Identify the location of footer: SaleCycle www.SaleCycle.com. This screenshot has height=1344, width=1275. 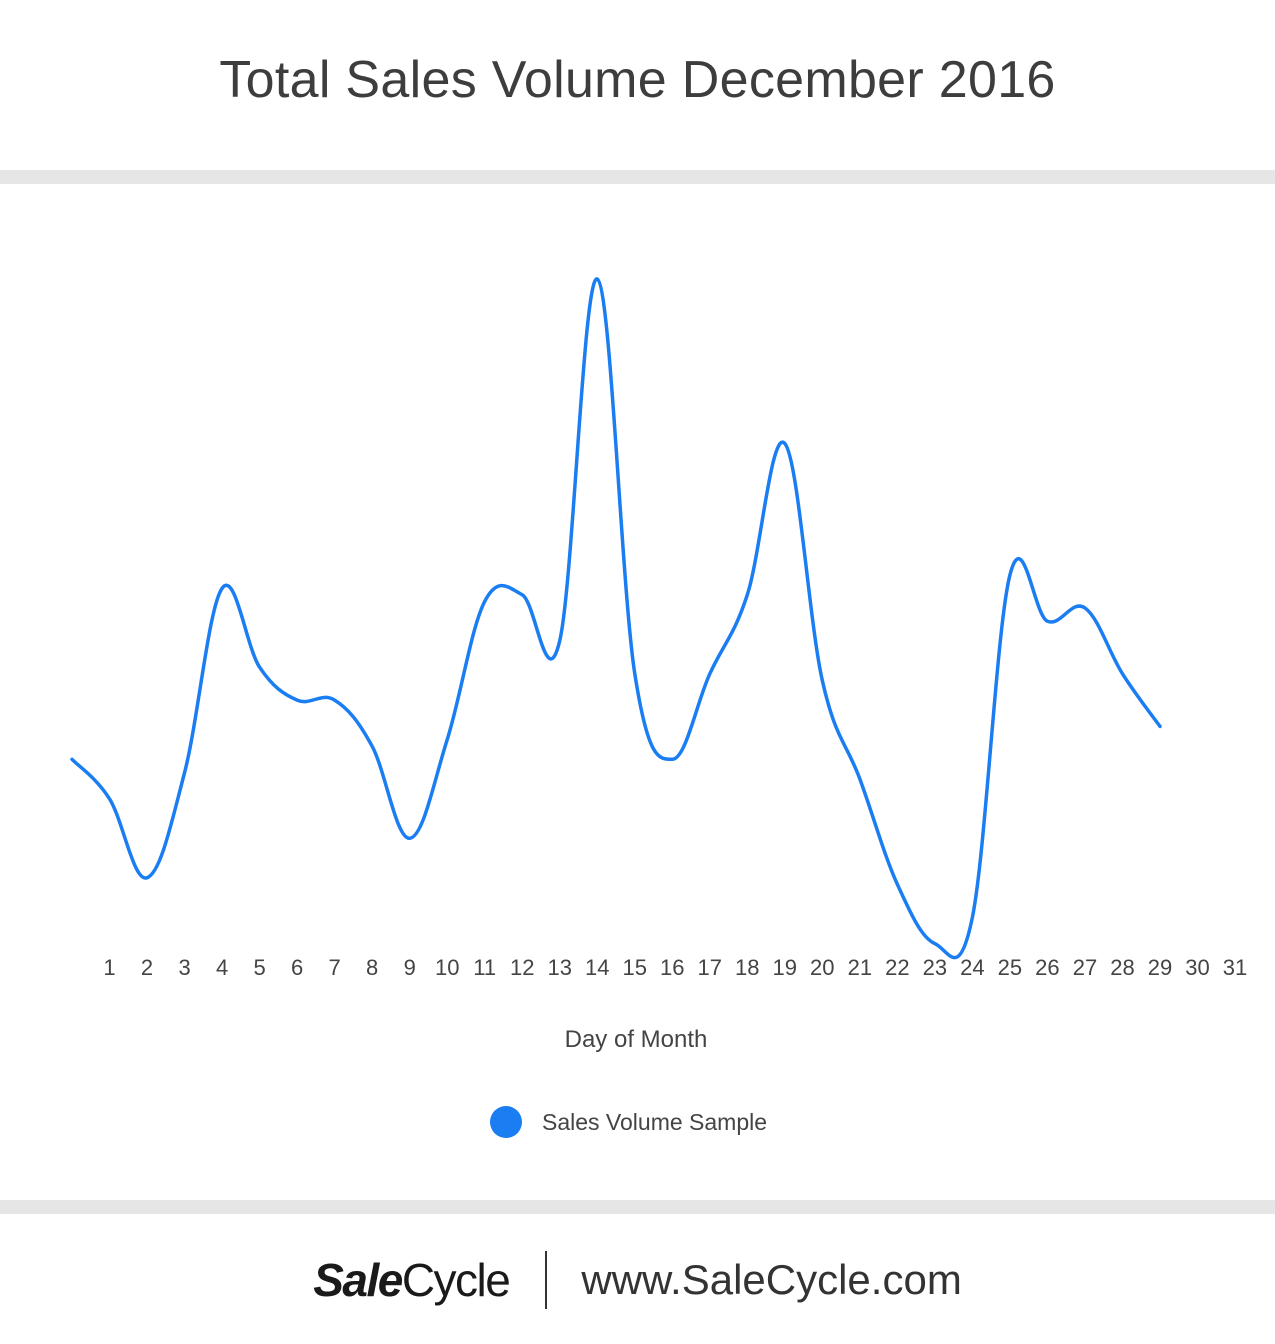
(637, 1280).